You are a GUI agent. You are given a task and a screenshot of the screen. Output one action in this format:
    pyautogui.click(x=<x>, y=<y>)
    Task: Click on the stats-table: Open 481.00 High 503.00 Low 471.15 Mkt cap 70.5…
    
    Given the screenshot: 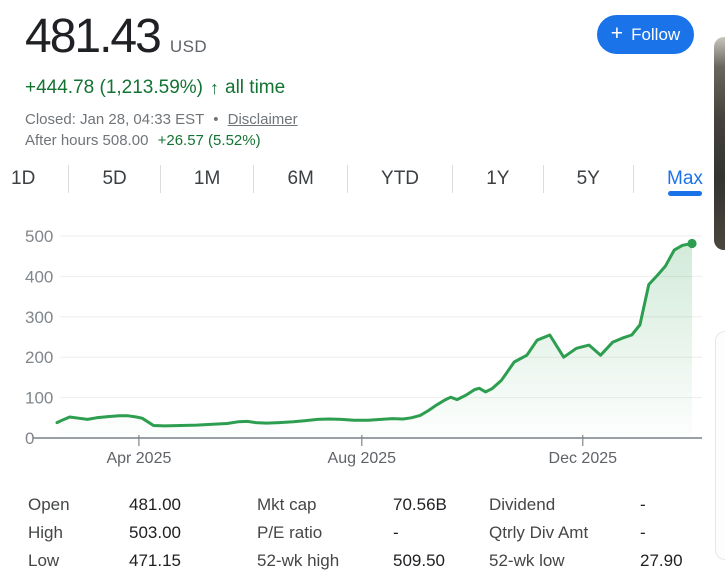 What is the action you would take?
    pyautogui.click(x=356, y=535)
    